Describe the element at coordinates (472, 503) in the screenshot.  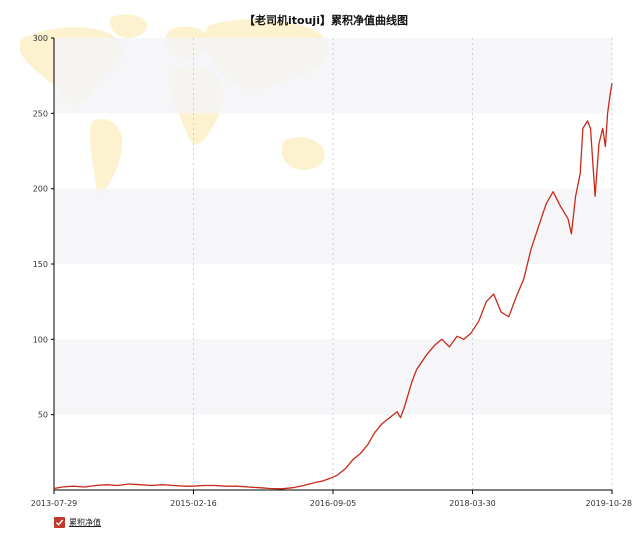
I see `x-tick-label: 2018-03-30` at that location.